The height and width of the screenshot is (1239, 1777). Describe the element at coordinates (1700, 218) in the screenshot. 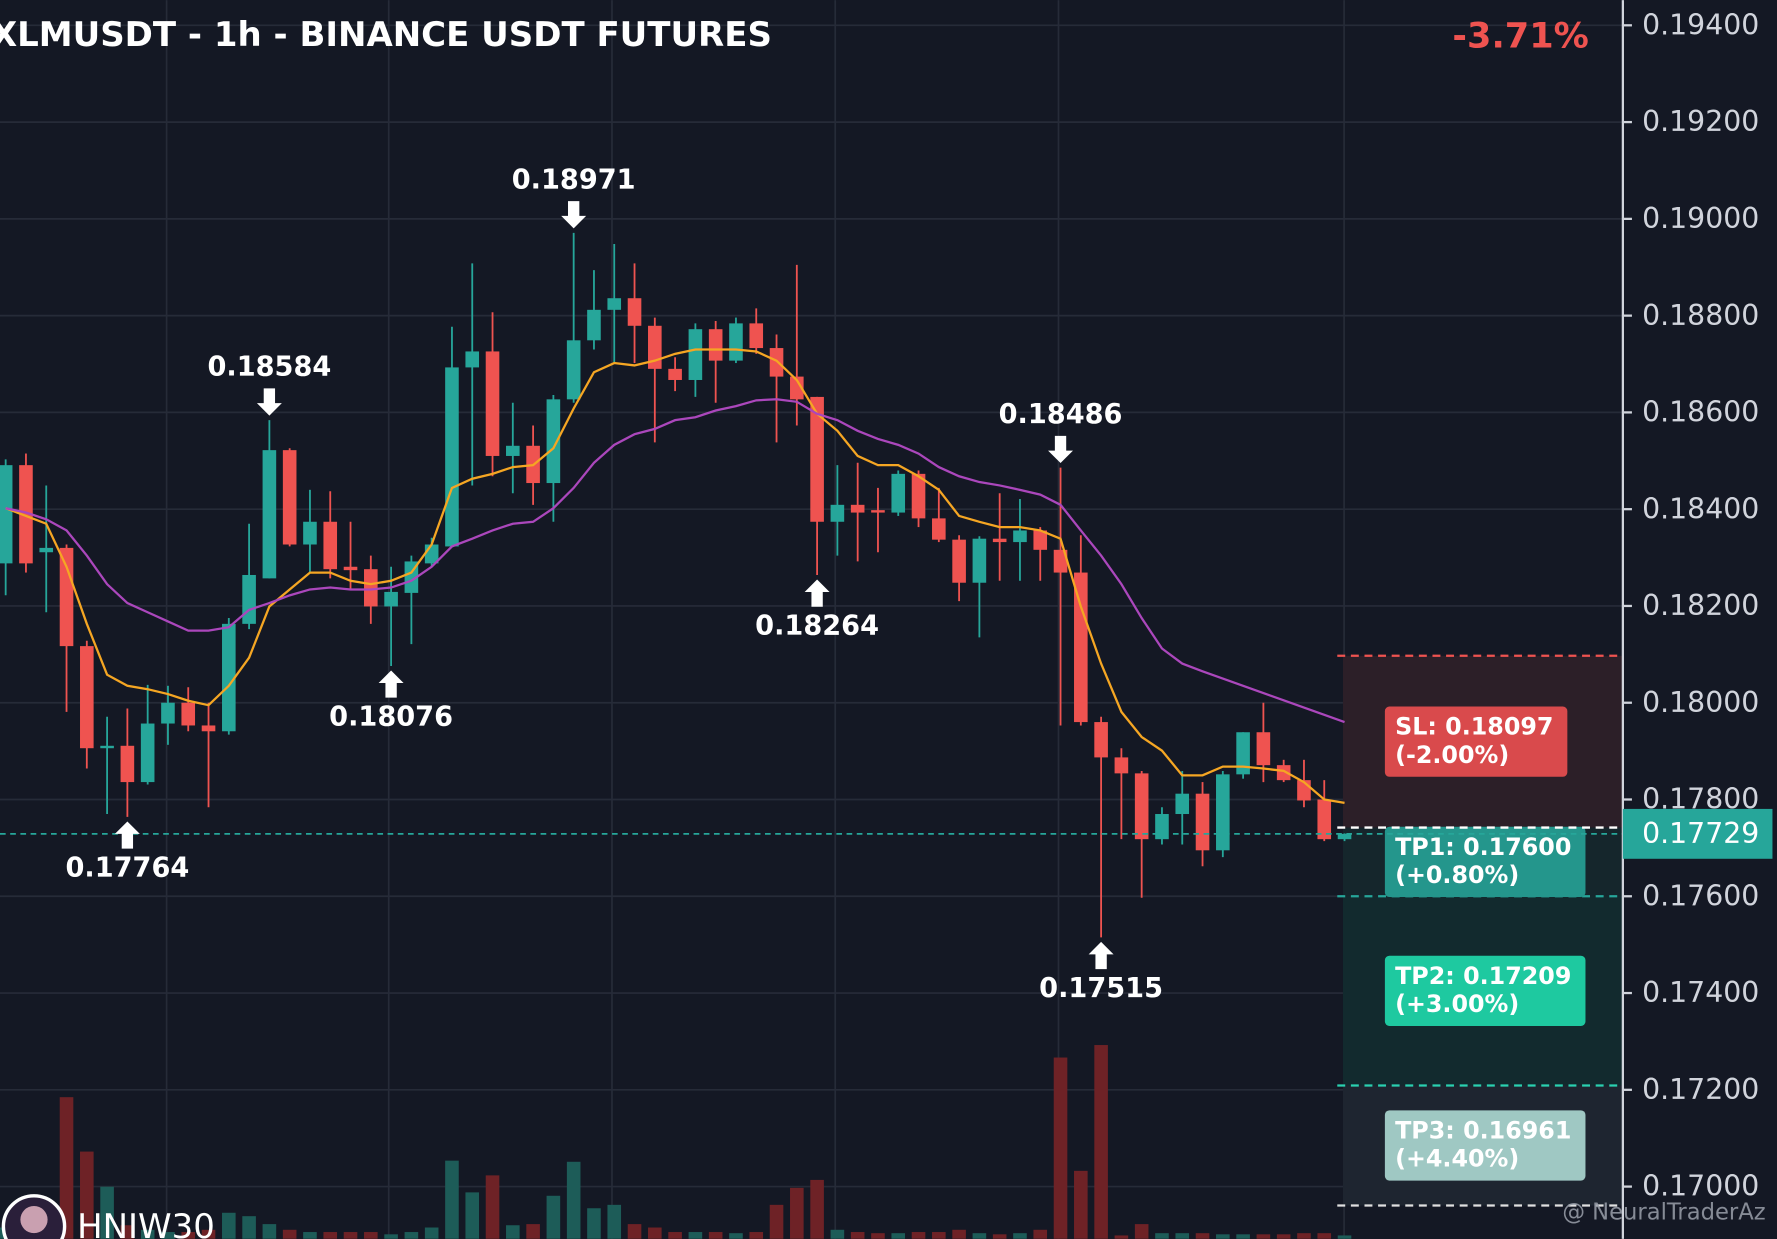

I see `y-tick-label: 0.19000` at that location.